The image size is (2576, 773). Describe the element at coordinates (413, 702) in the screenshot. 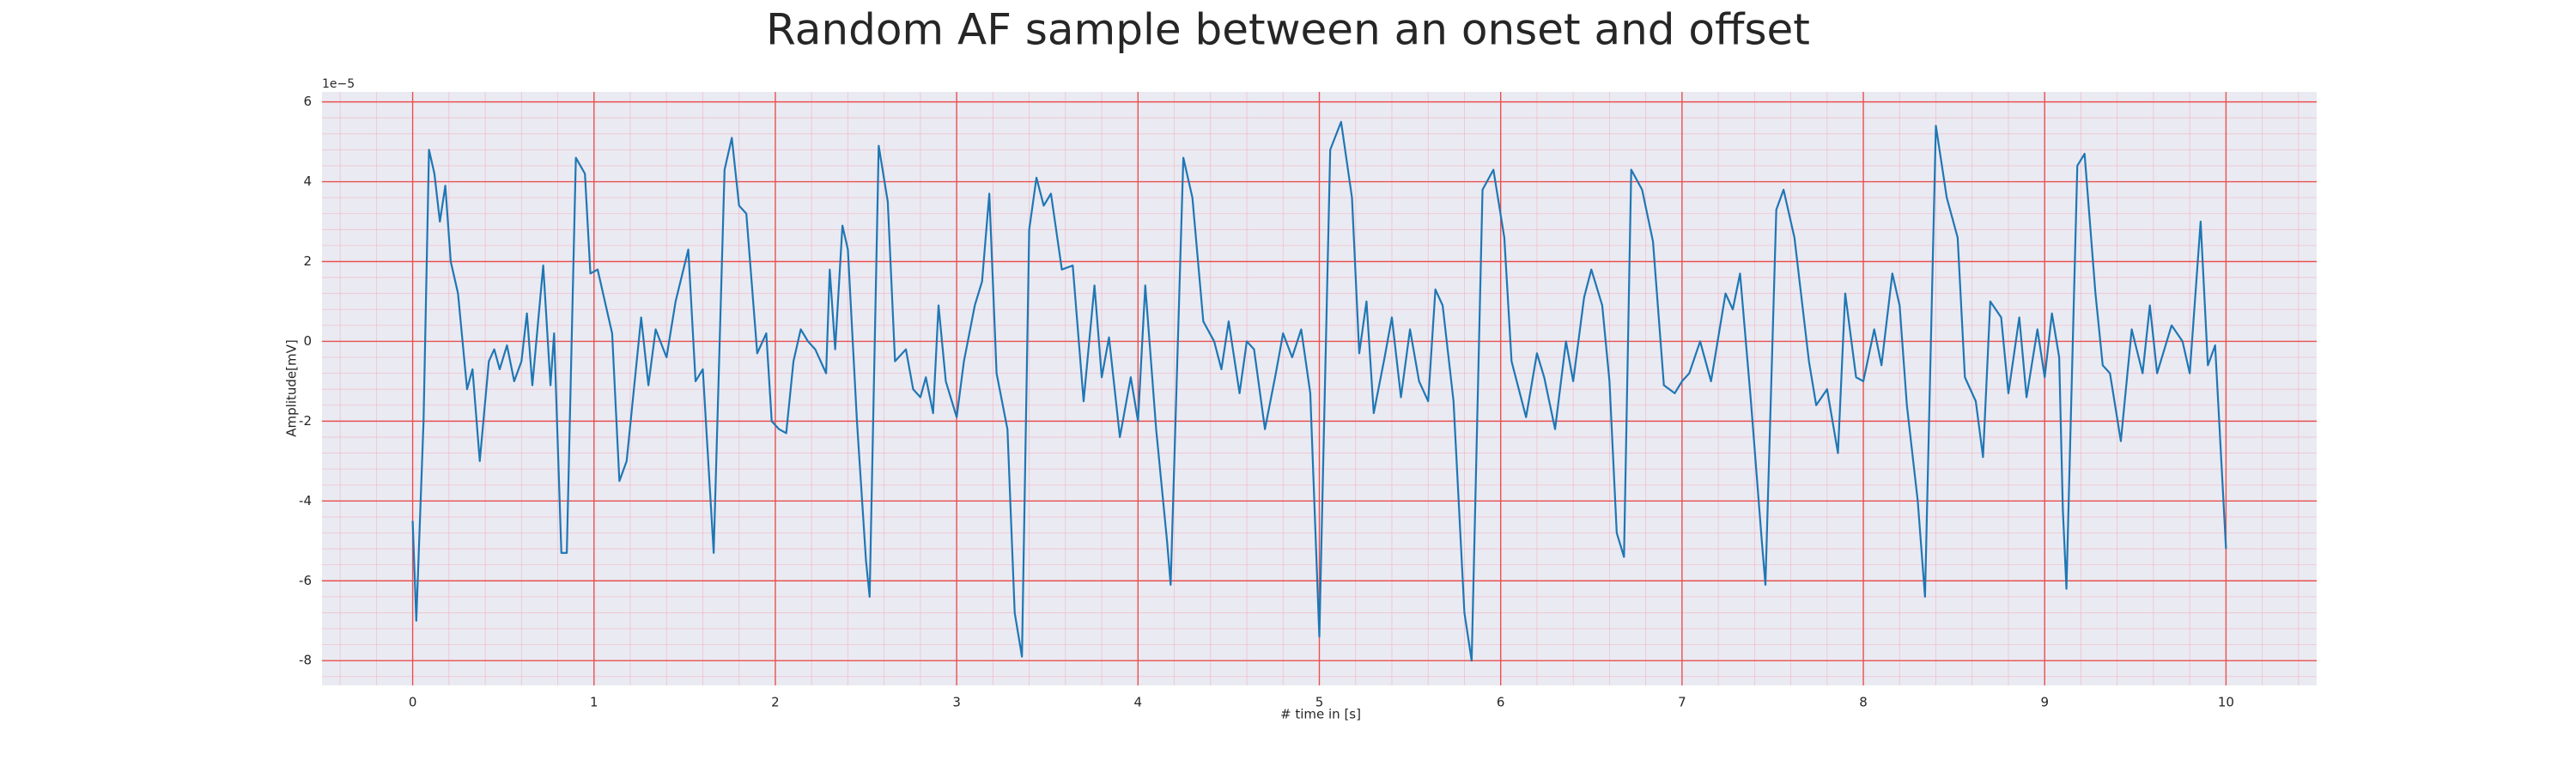

I see `x-tick-label: 0` at that location.